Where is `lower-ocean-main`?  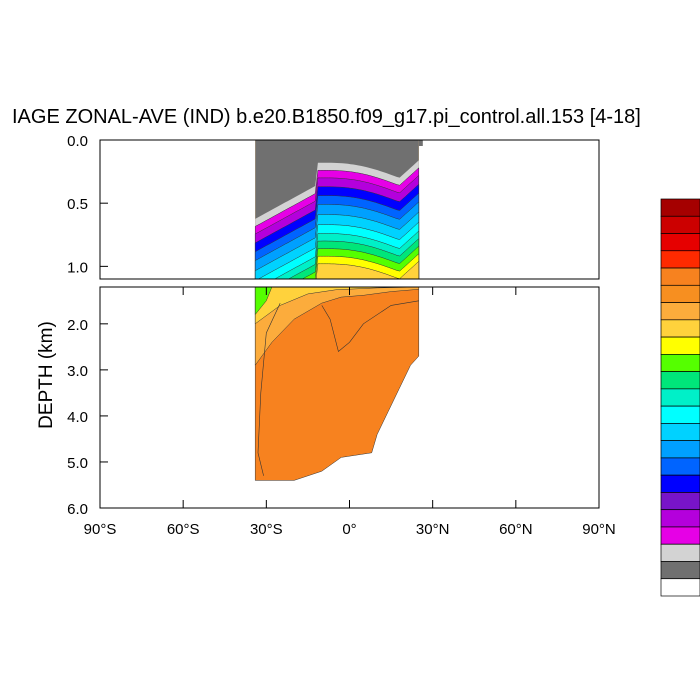 lower-ocean-main is located at coordinates (337, 384).